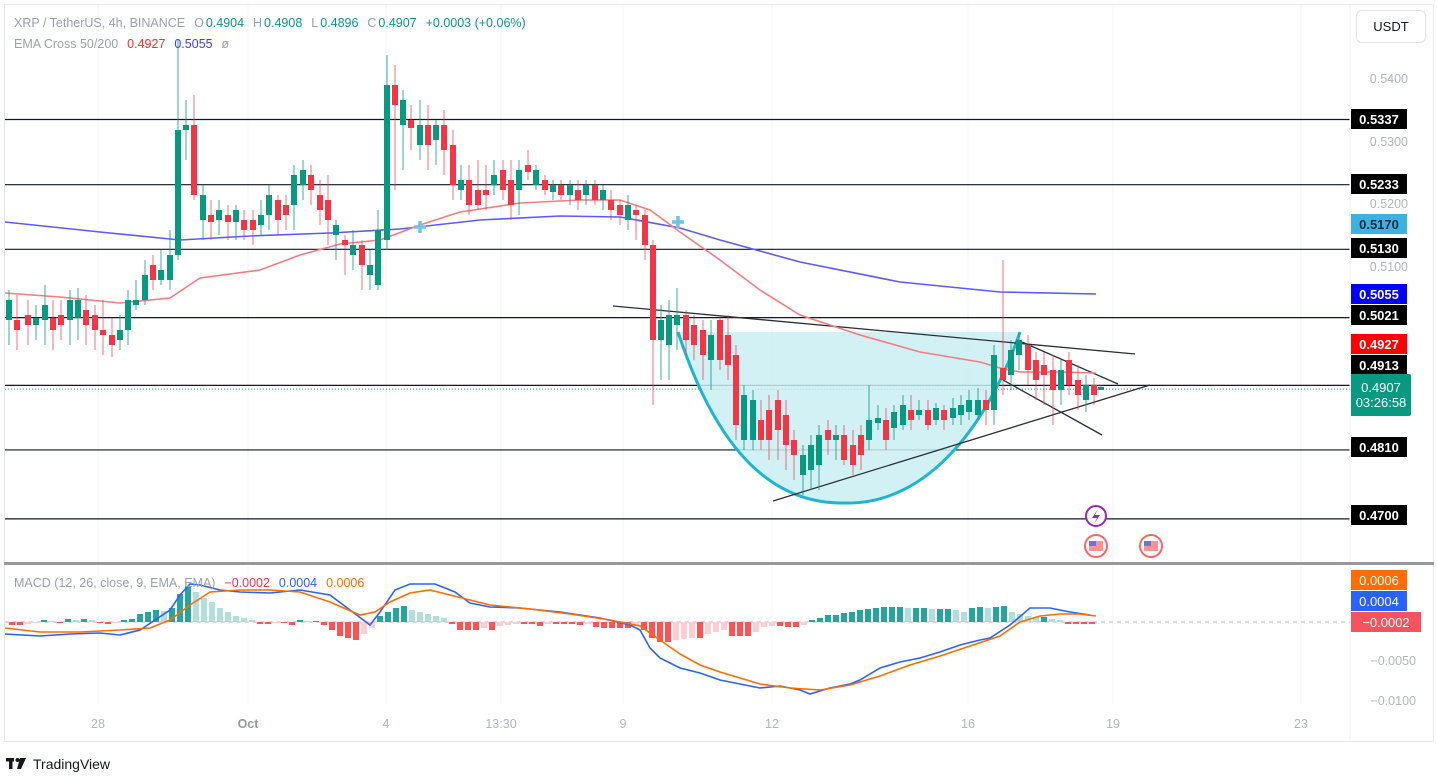 This screenshot has height=777, width=1437. I want to click on macd-line, so click(547, 639).